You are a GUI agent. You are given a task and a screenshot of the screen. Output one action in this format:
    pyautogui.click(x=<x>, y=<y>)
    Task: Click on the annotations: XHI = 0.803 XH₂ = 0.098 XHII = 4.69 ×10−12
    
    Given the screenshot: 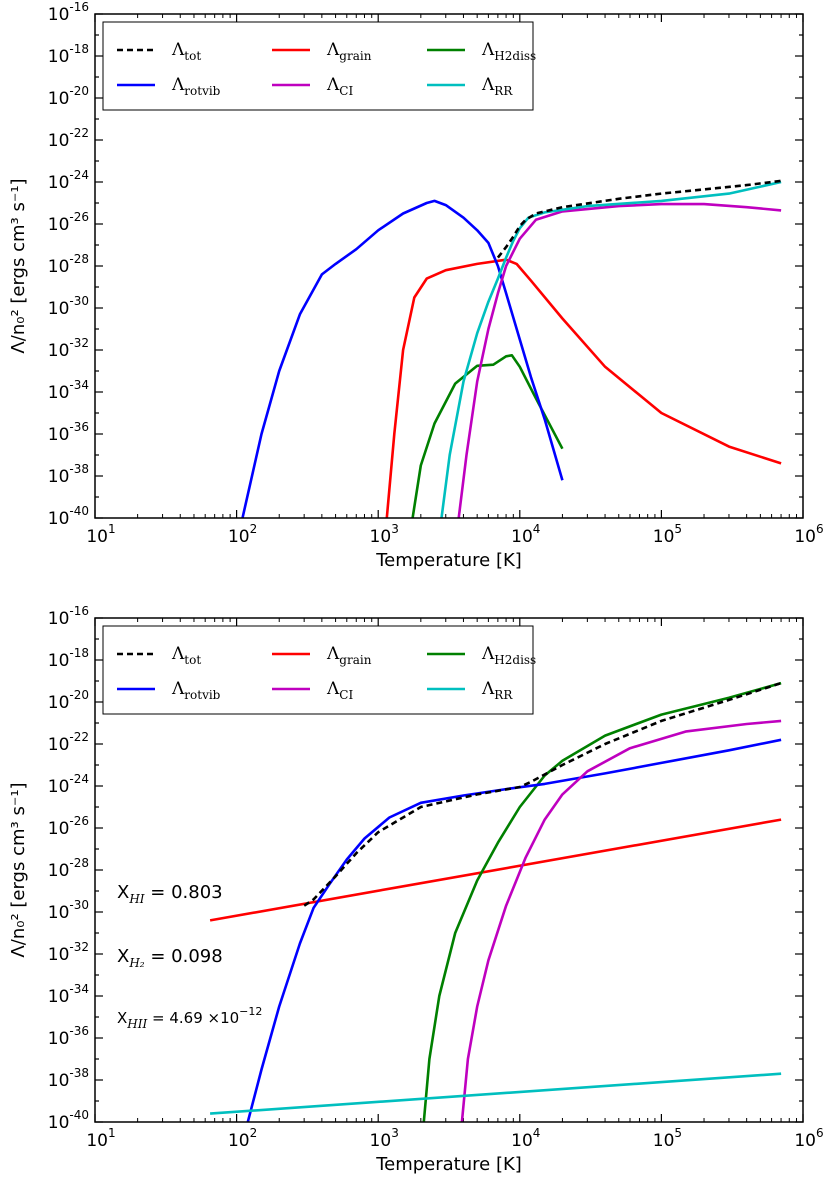 What is the action you would take?
    pyautogui.click(x=189, y=956)
    